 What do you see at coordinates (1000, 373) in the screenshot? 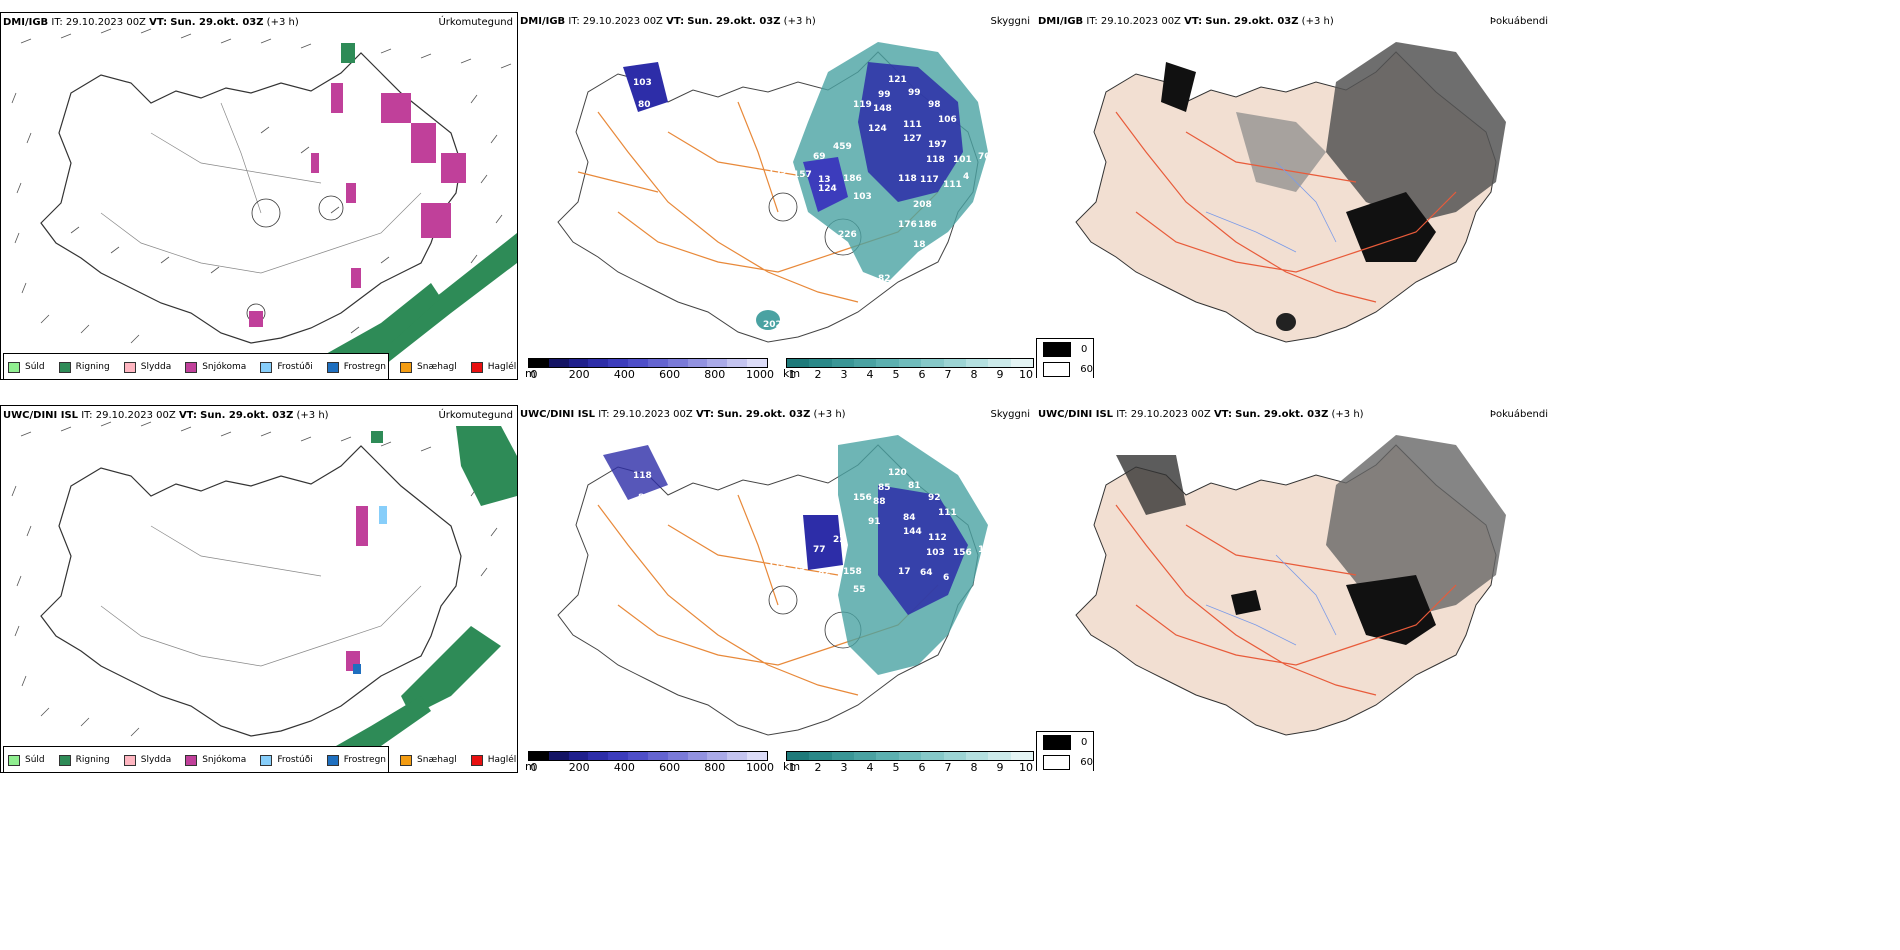
I see `colorbar-tick: 9` at bounding box center [1000, 373].